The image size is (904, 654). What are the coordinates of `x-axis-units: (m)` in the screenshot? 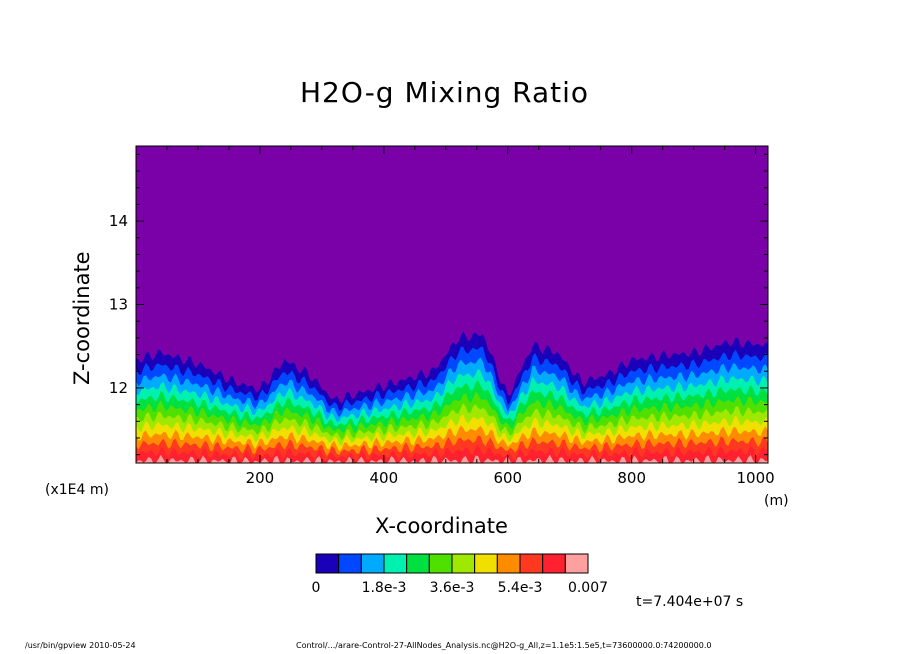 It's located at (776, 501).